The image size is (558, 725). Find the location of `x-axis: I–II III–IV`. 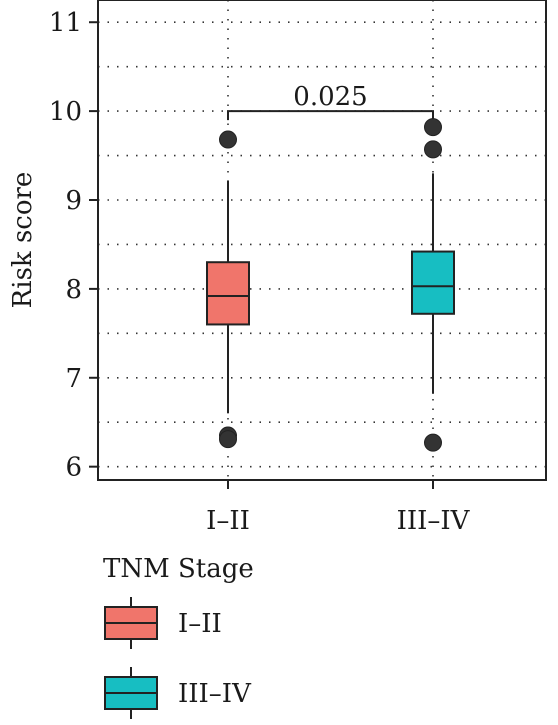

x-axis: I–II III–IV is located at coordinates (338, 508).